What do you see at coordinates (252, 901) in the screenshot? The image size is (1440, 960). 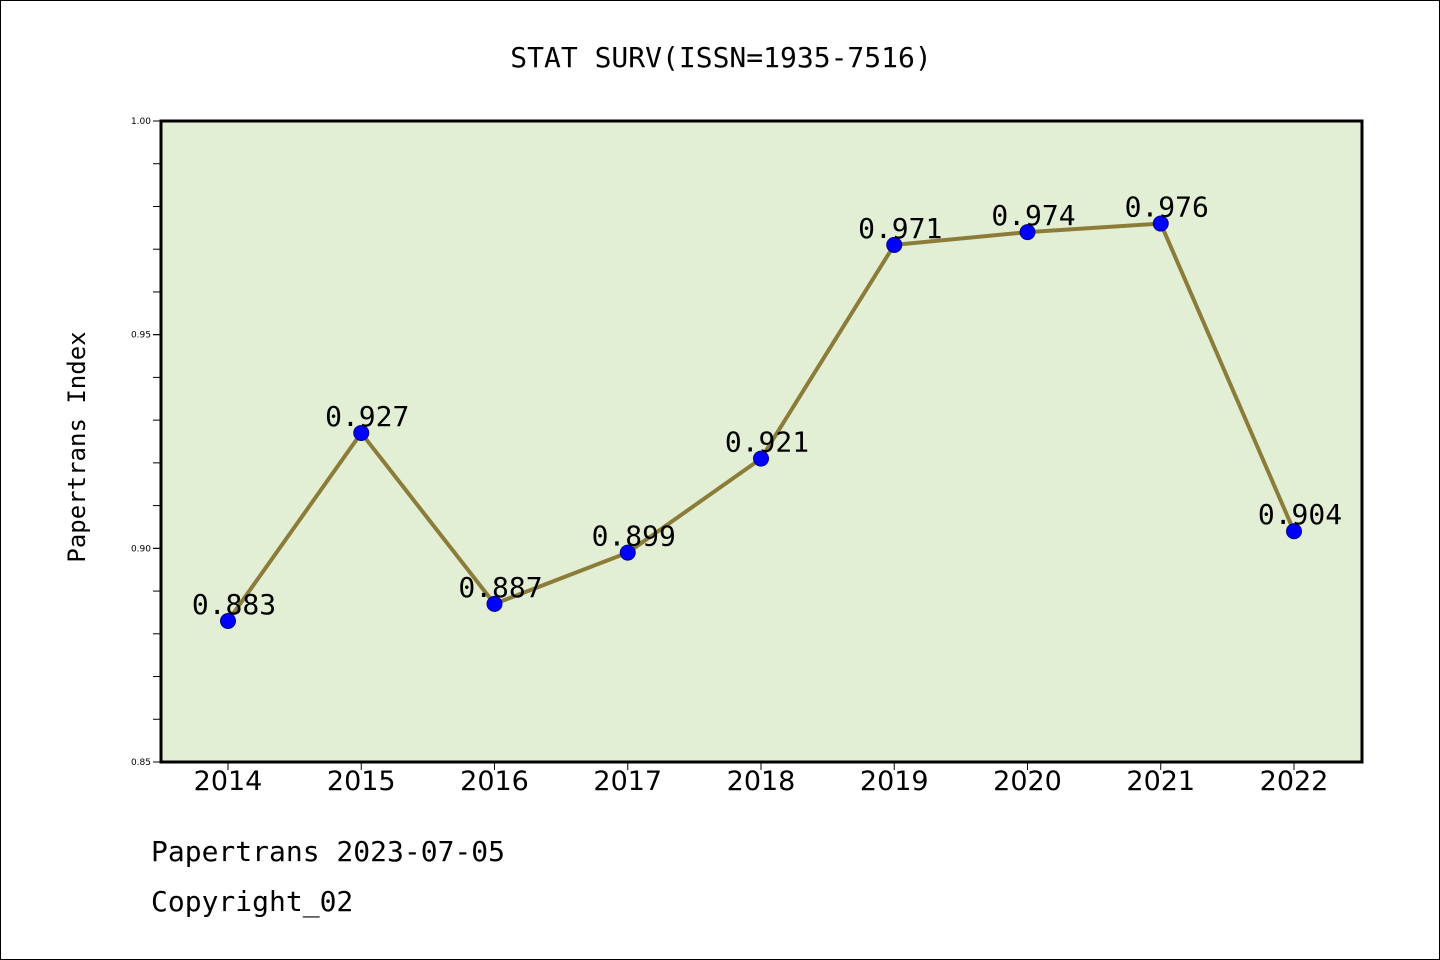 I see `footer-copyright-text: Copyright_02` at bounding box center [252, 901].